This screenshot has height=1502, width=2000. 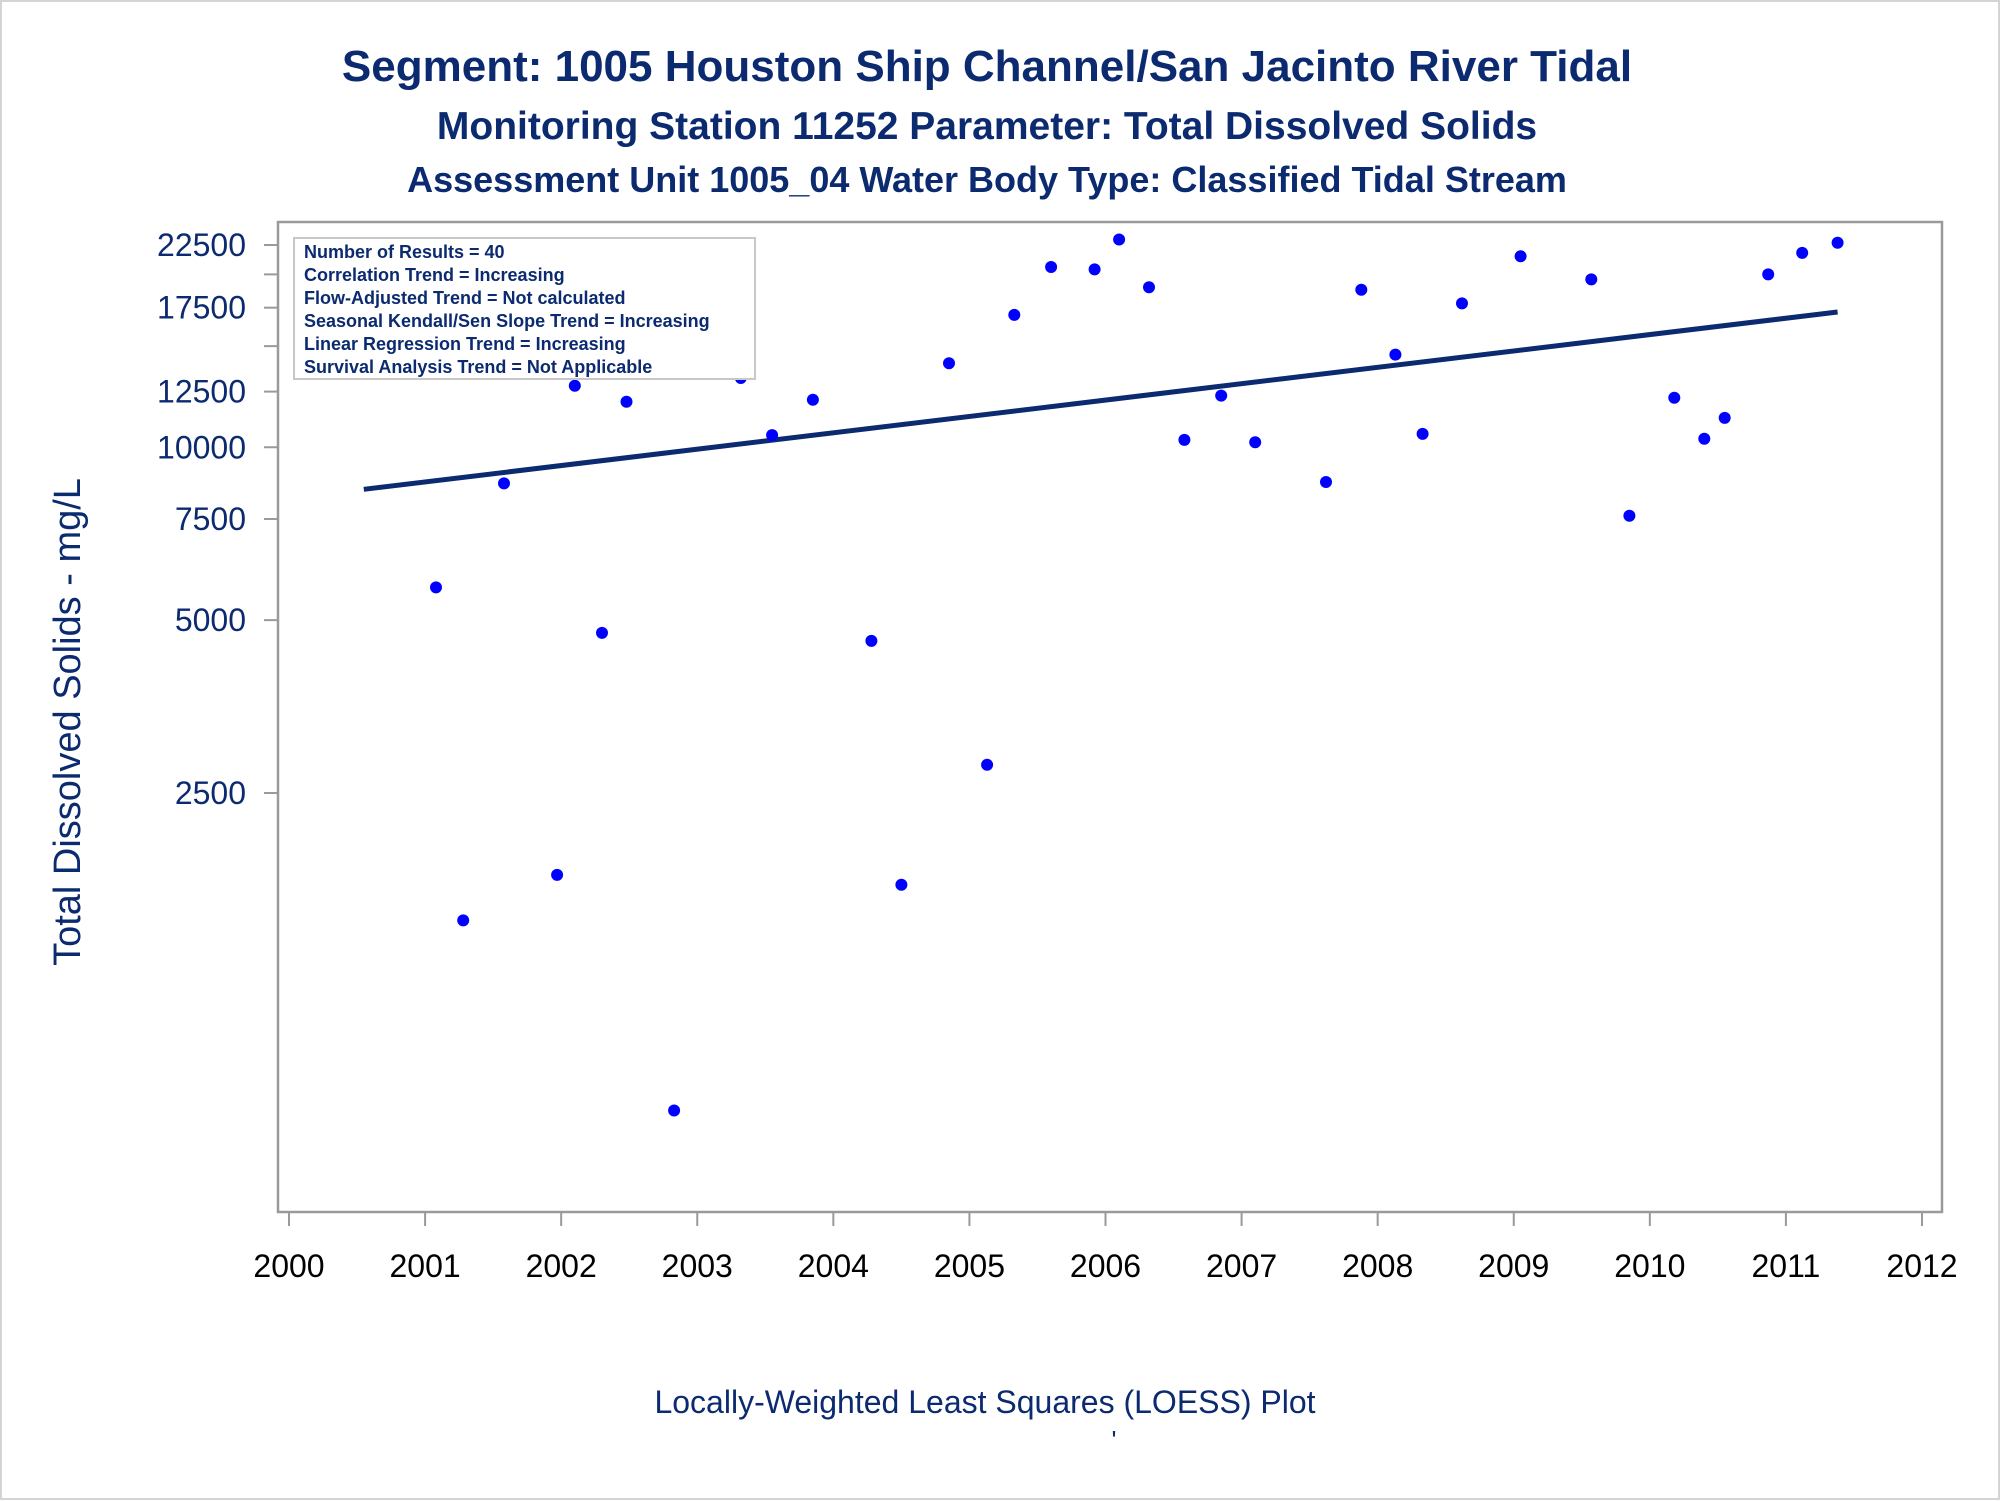 I want to click on x-tick-label: 2005, so click(x=969, y=1266).